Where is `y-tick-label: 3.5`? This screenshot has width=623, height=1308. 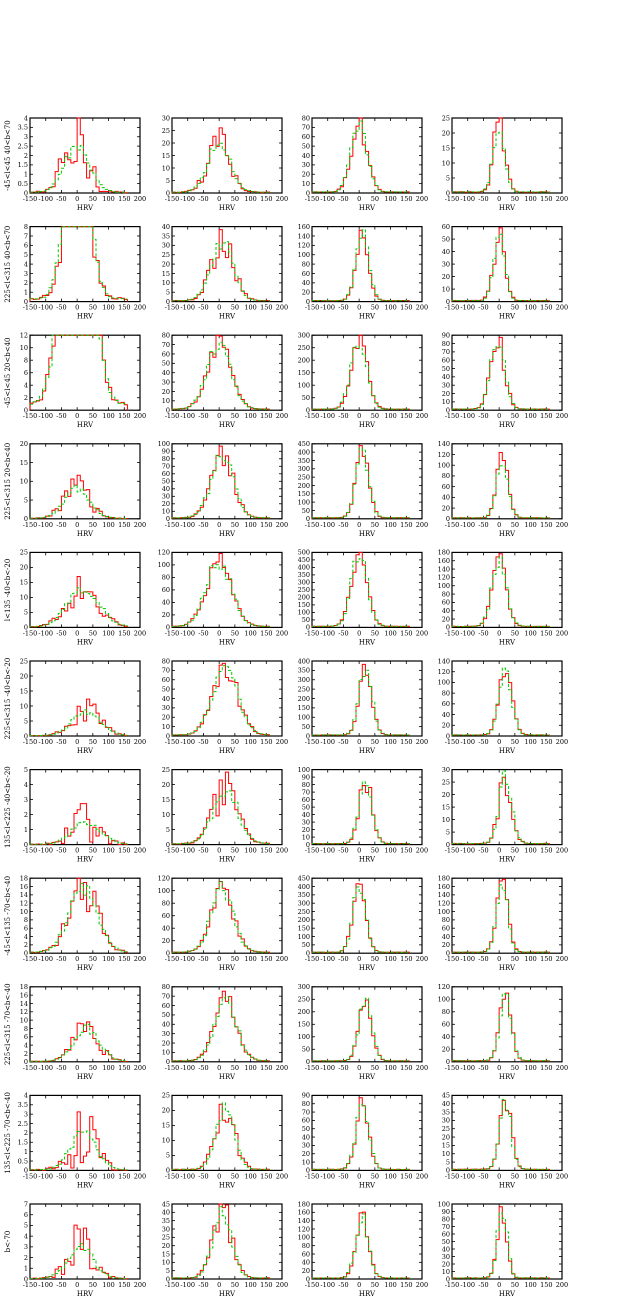
y-tick-label: 3.5 is located at coordinates (23, 128).